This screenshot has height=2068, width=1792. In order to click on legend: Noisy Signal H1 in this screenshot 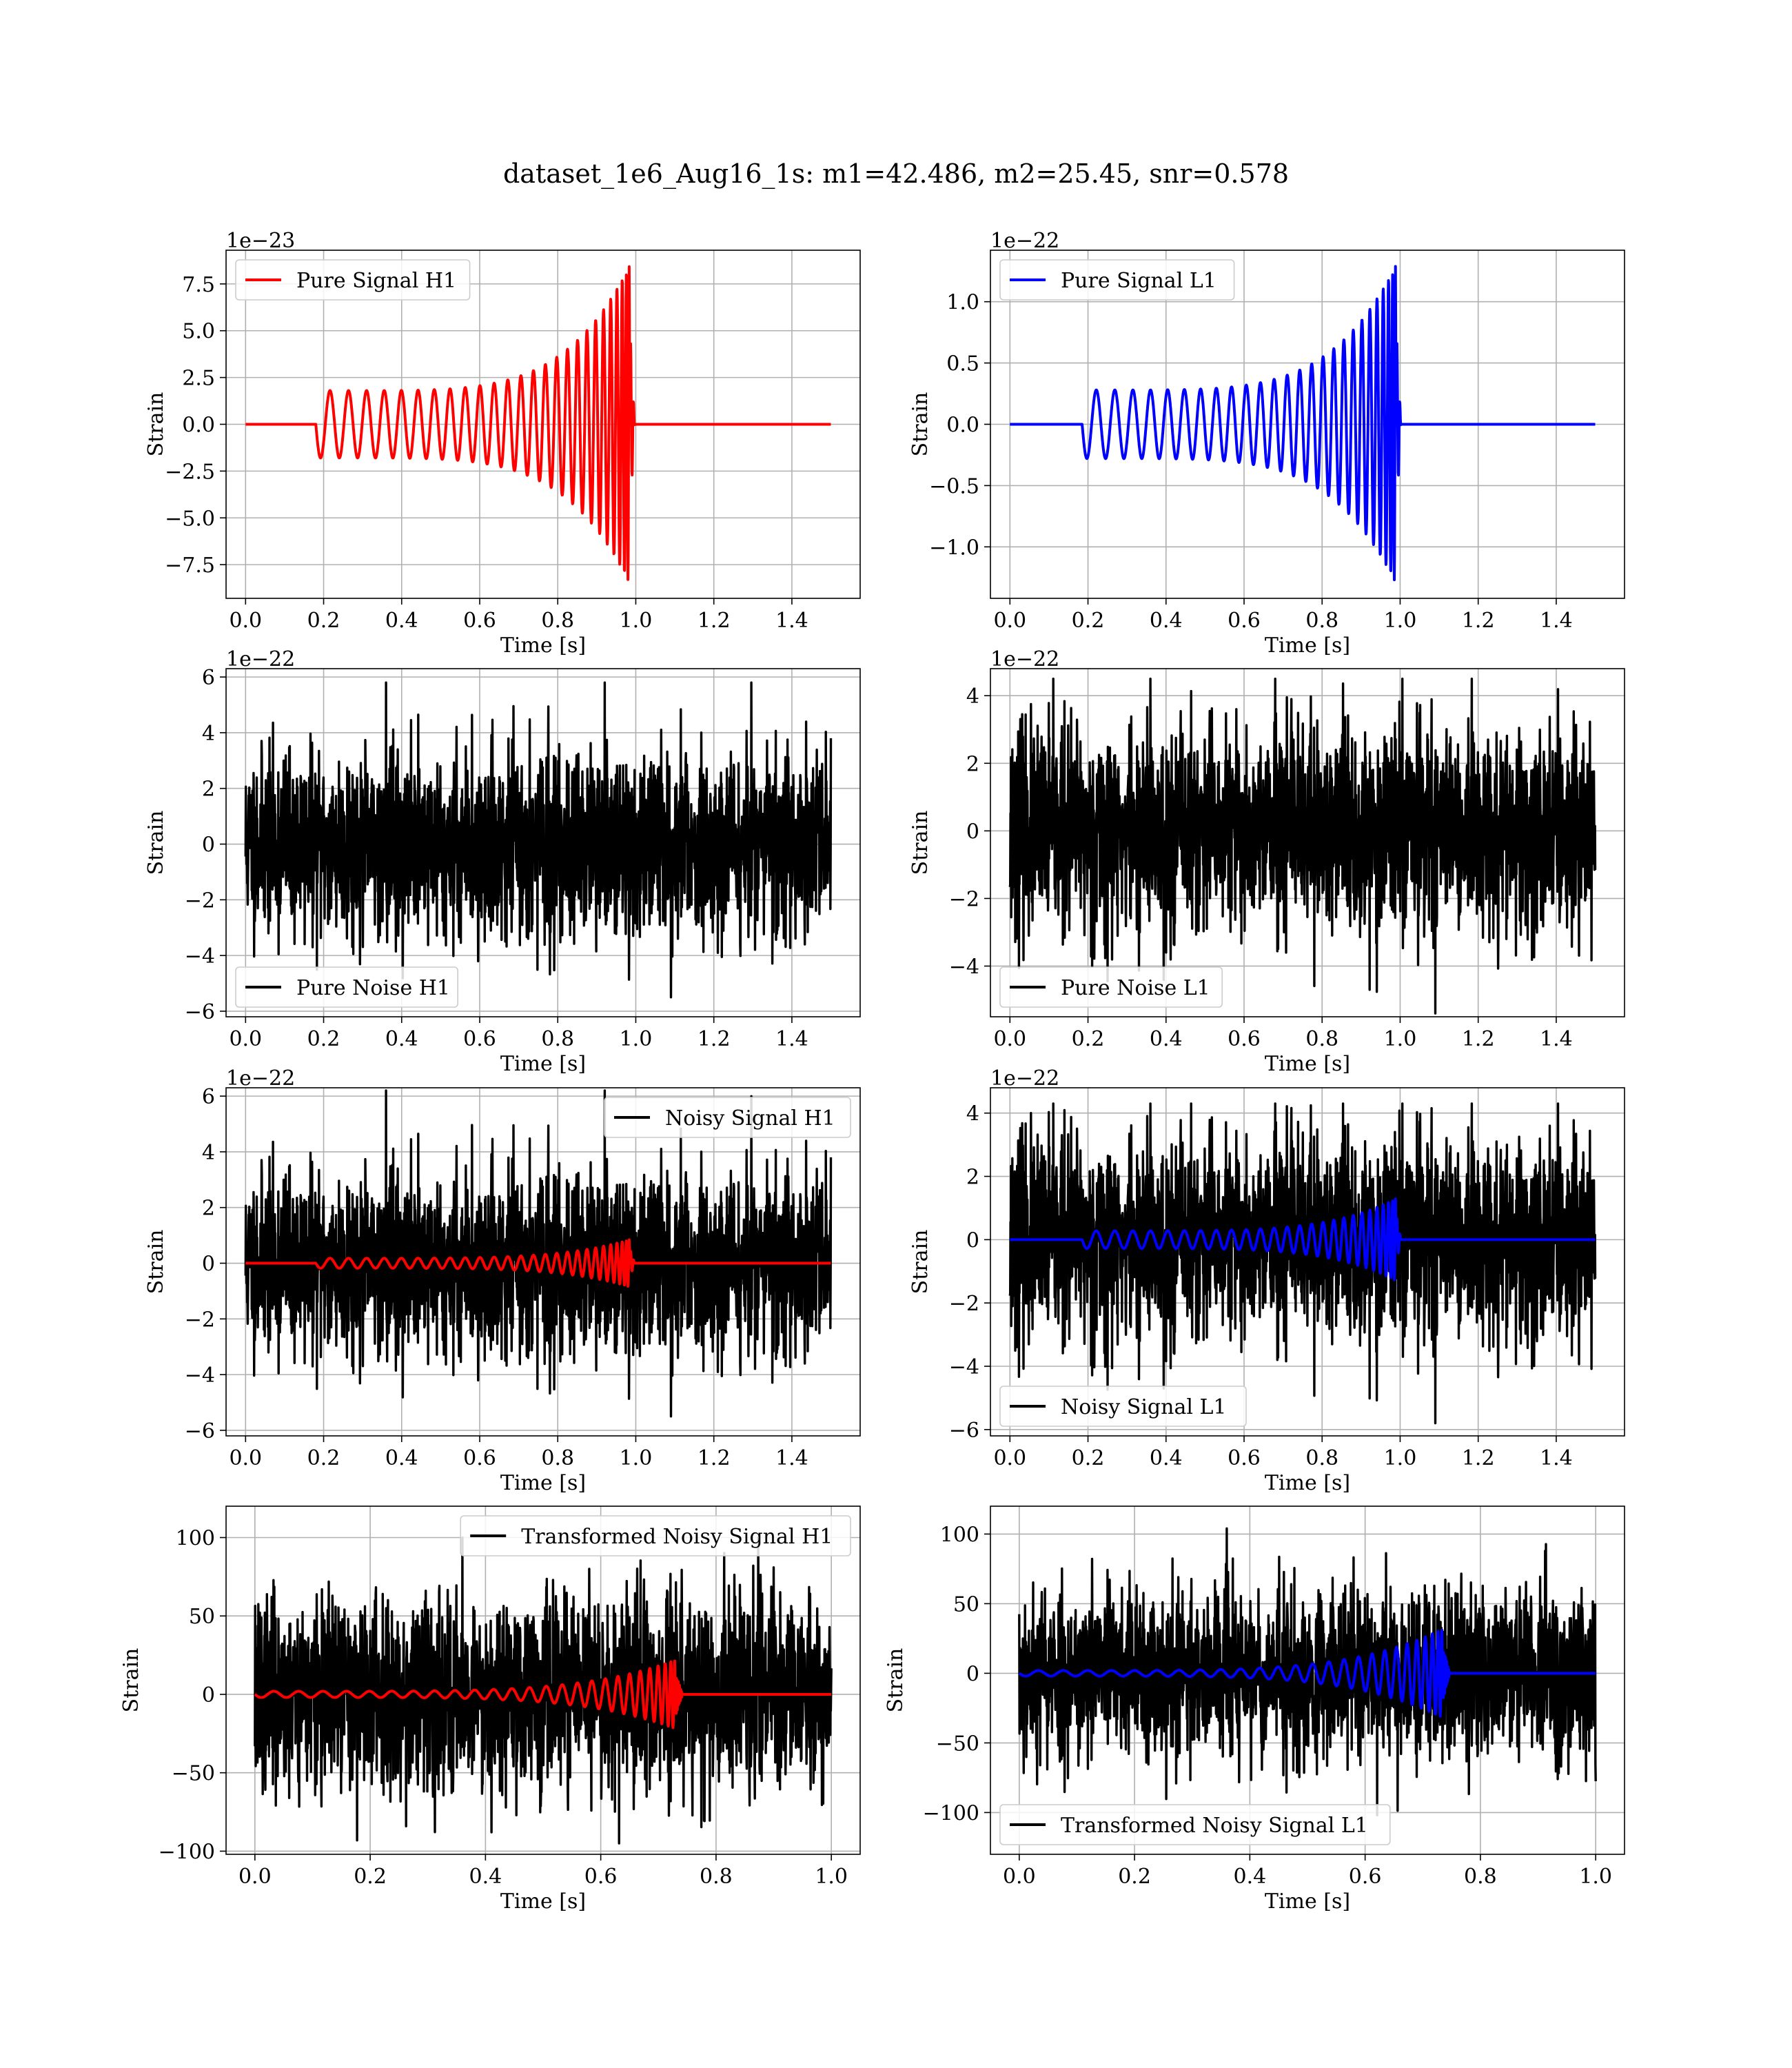, I will do `click(727, 1117)`.